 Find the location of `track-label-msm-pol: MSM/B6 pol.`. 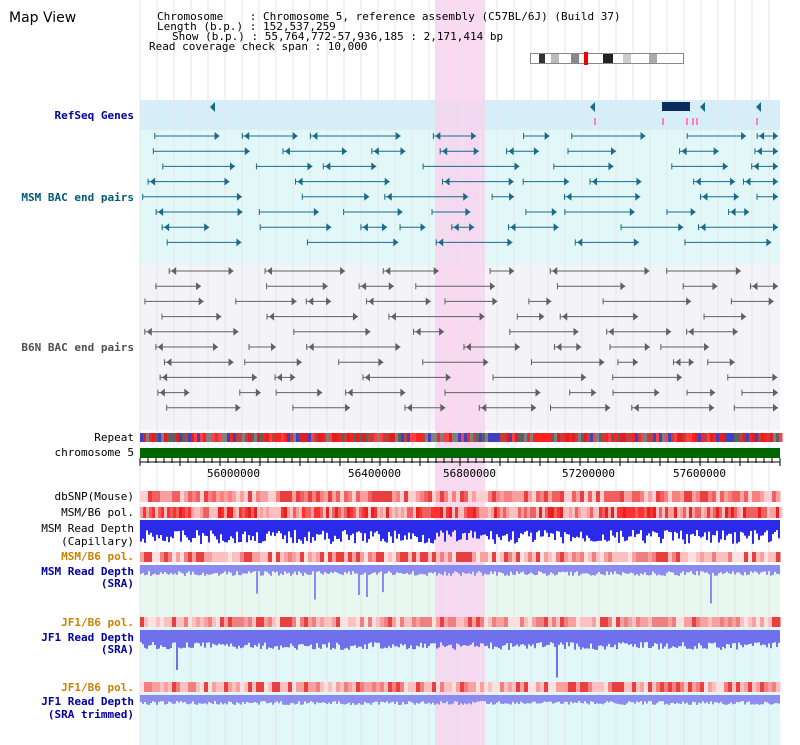

track-label-msm-pol: MSM/B6 pol. is located at coordinates (97, 512).